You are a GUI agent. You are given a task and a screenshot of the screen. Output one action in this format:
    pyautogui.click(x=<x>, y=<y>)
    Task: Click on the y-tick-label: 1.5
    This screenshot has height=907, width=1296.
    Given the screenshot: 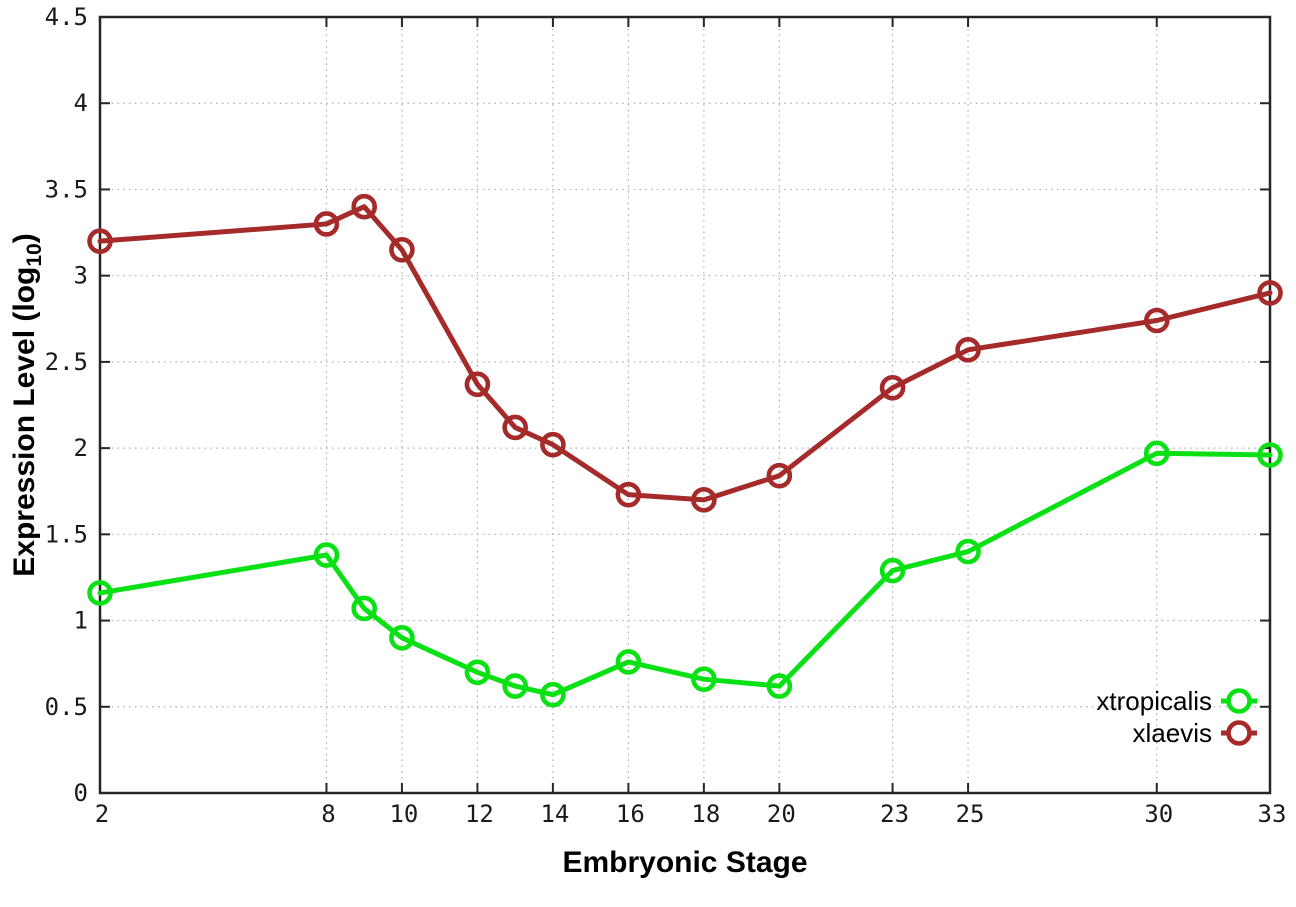 What is the action you would take?
    pyautogui.click(x=66, y=534)
    